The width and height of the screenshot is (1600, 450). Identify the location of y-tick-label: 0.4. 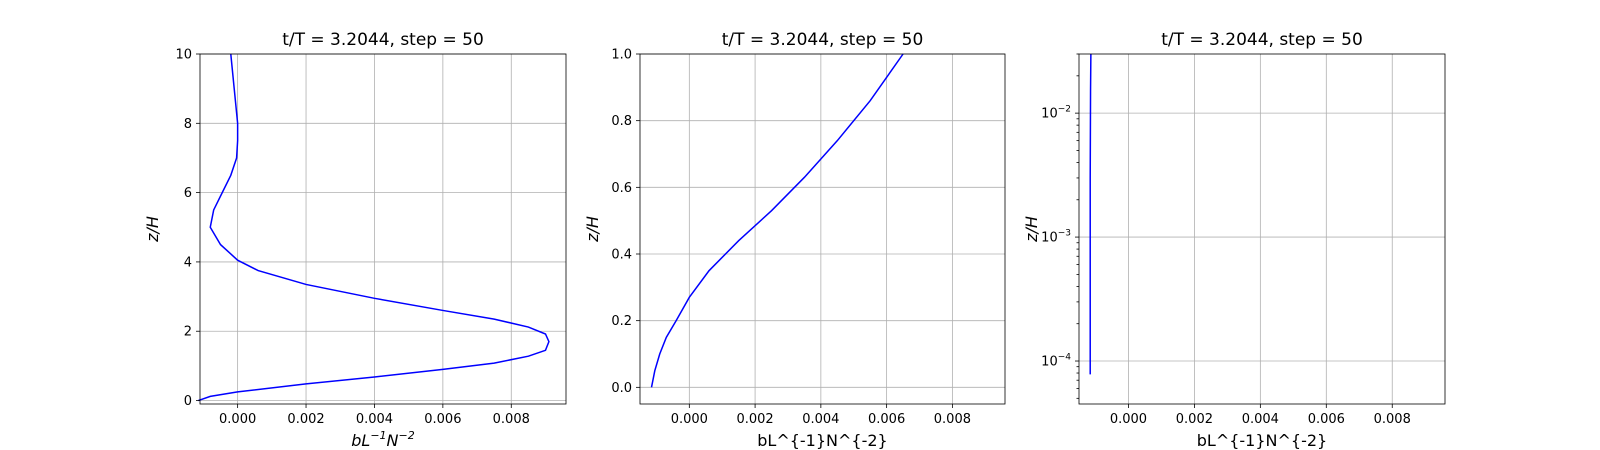
(621, 255).